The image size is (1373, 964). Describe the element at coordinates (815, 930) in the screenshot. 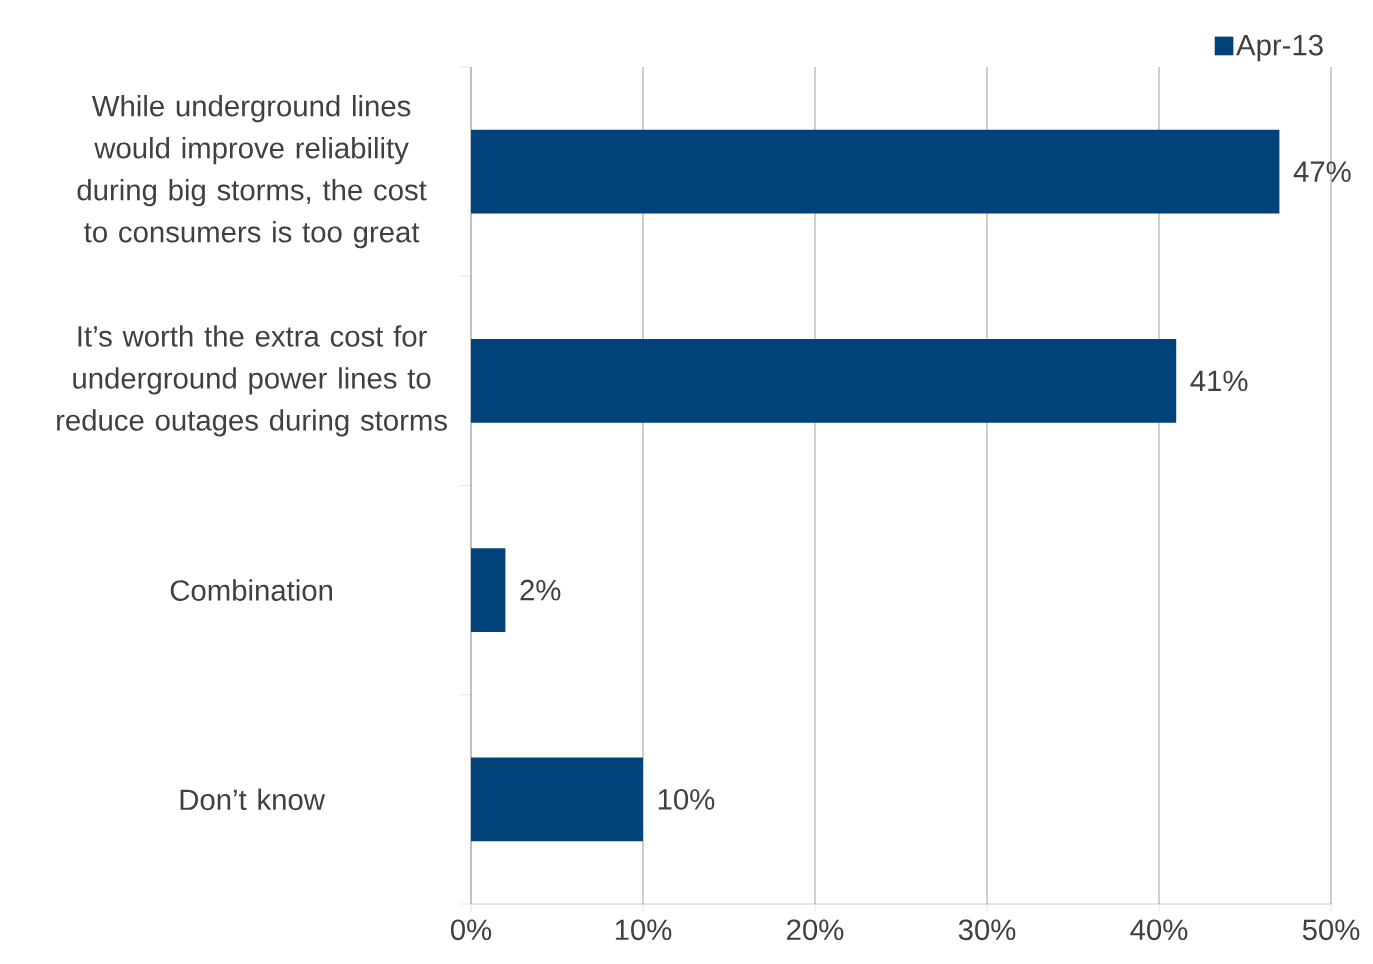

I see `x-tick-label: 20%` at that location.